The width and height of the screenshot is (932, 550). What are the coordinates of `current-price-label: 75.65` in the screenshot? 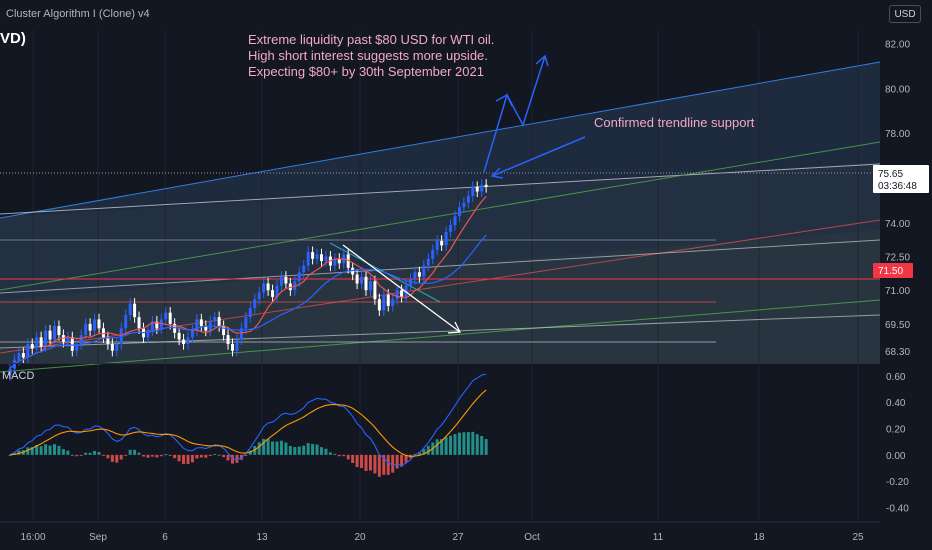 It's located at (890, 174).